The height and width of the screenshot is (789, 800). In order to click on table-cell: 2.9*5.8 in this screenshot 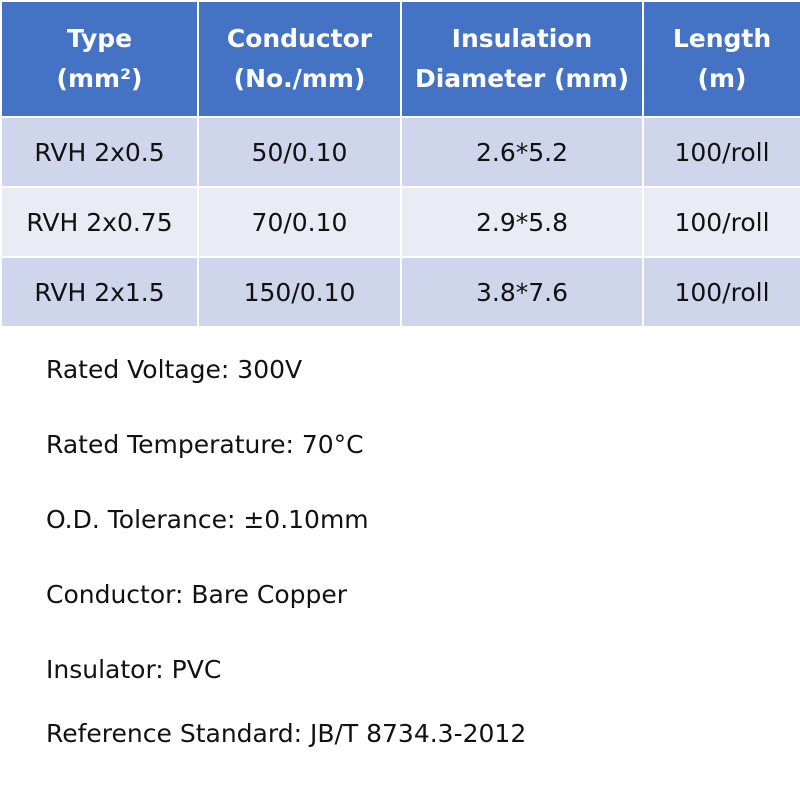, I will do `click(522, 222)`.